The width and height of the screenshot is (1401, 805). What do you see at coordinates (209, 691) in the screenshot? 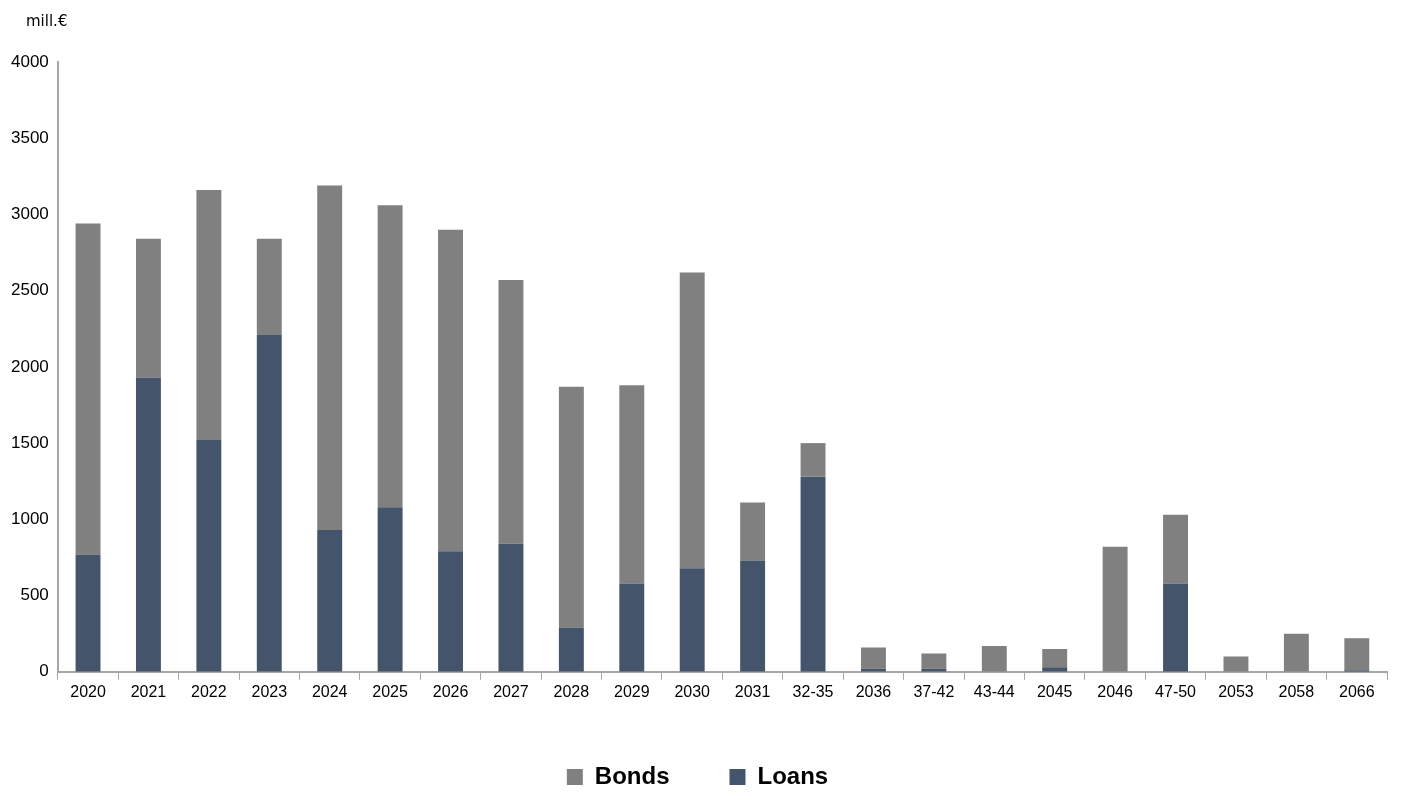
I see `x-tick-label: 2022` at bounding box center [209, 691].